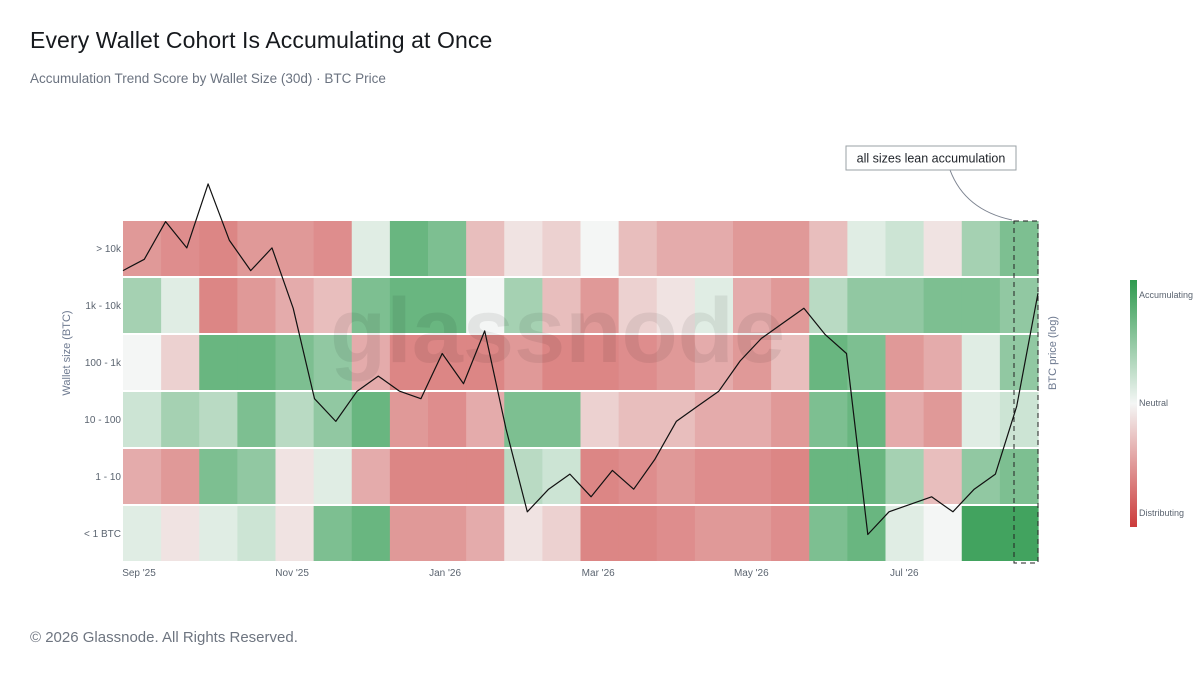 This screenshot has height=675, width=1200. I want to click on x-tick-label: Jul '26, so click(904, 573).